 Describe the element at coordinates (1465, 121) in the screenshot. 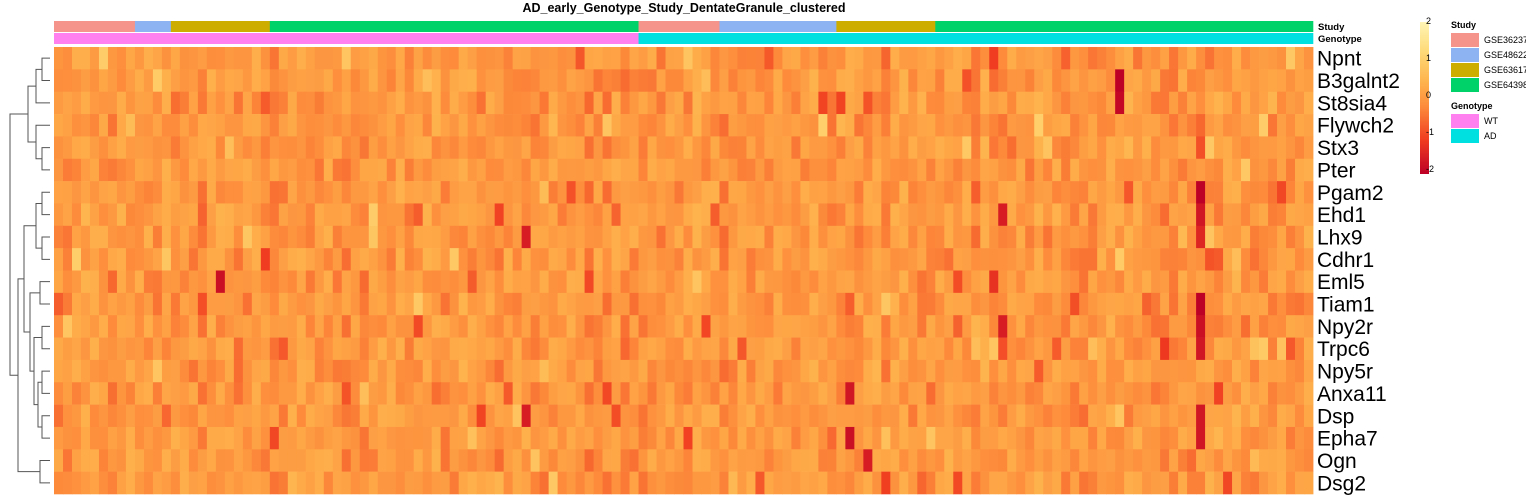

I see `legend-swatch` at that location.